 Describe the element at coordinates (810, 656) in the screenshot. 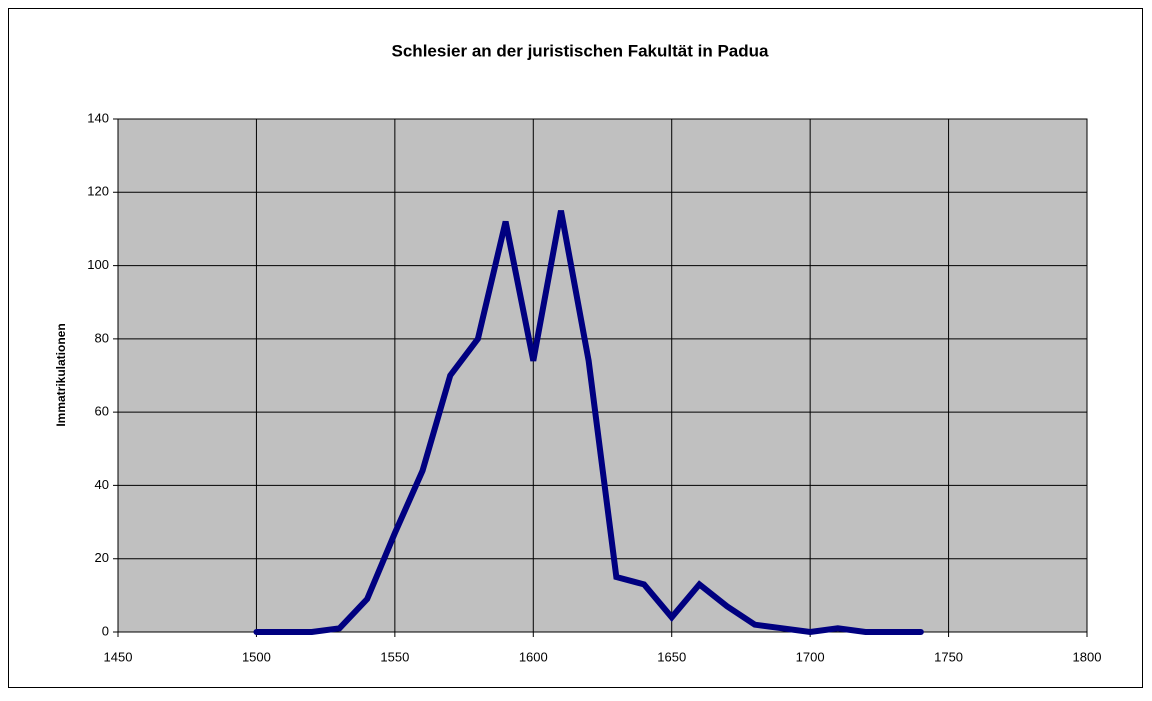

I see `x-tick-label: 1700` at that location.